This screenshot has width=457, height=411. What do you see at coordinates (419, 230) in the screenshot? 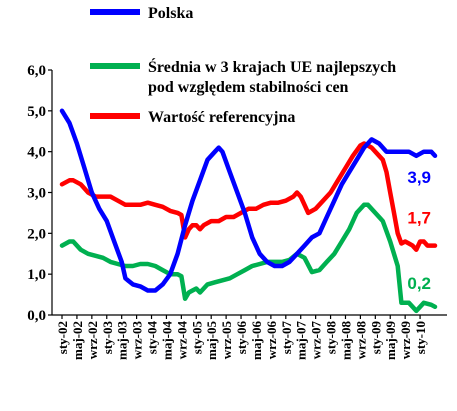
I see `end-labels: 3,9 0,2 1,7` at bounding box center [419, 230].